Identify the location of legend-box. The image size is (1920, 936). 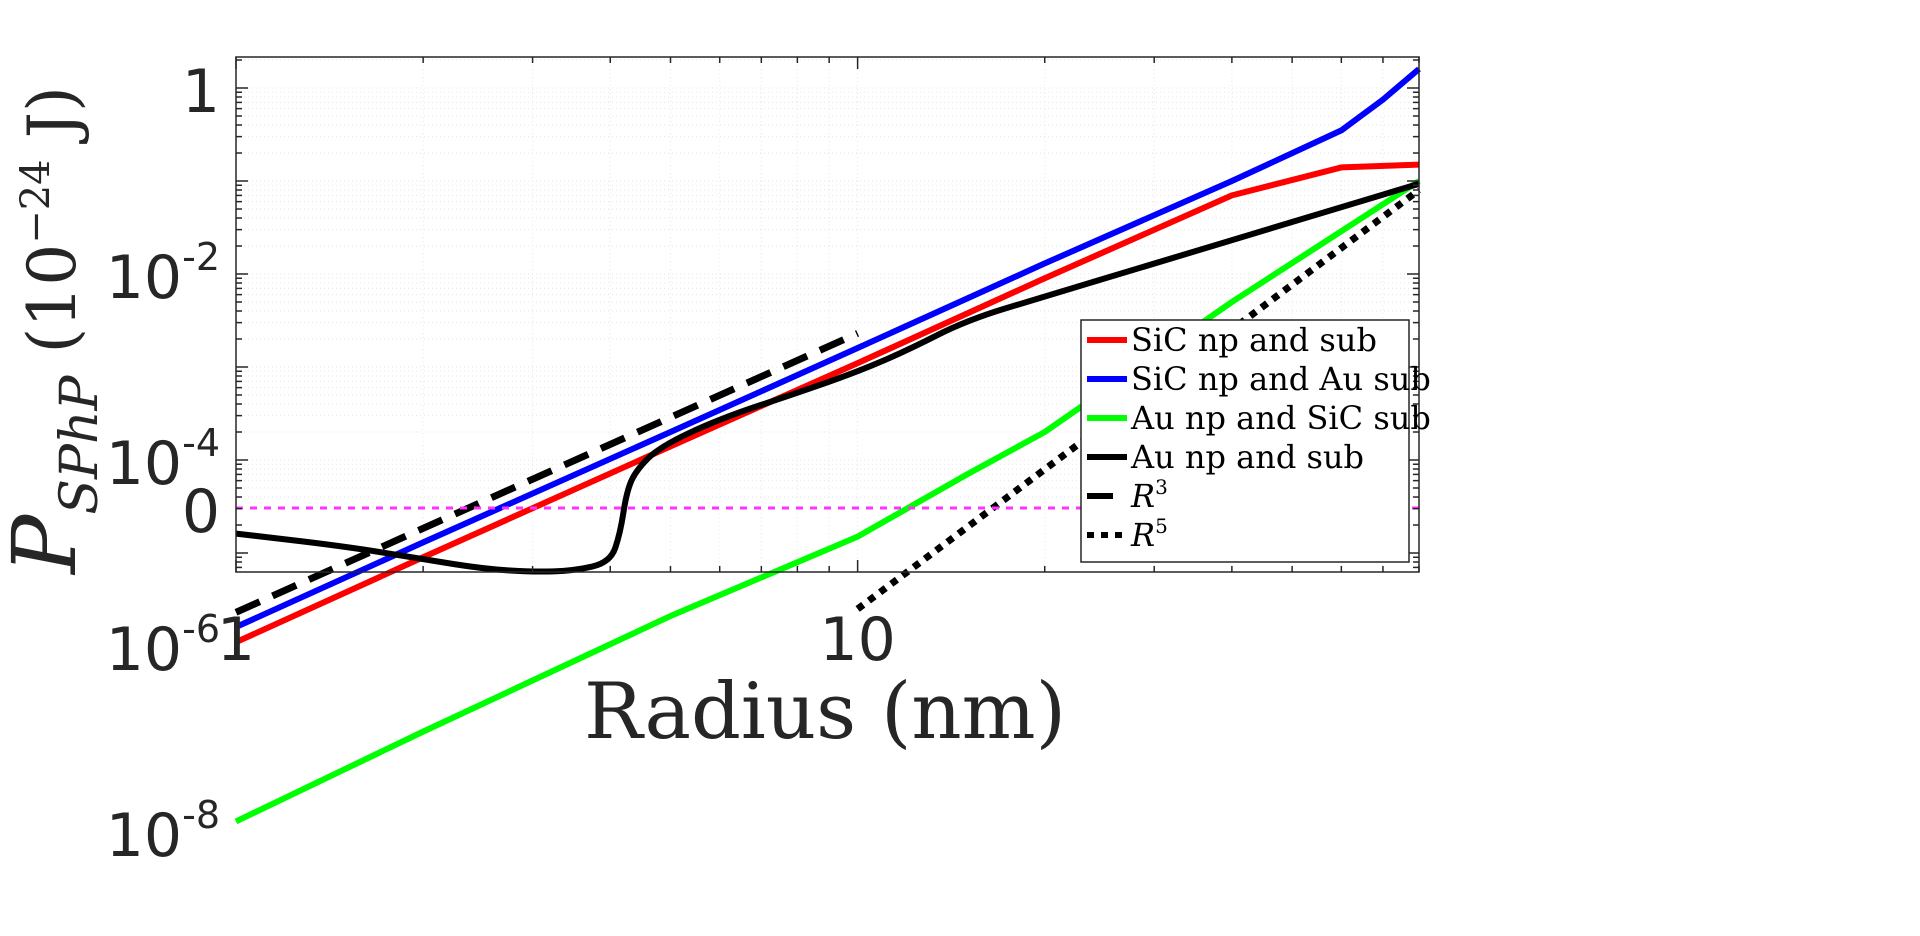
(1245, 441).